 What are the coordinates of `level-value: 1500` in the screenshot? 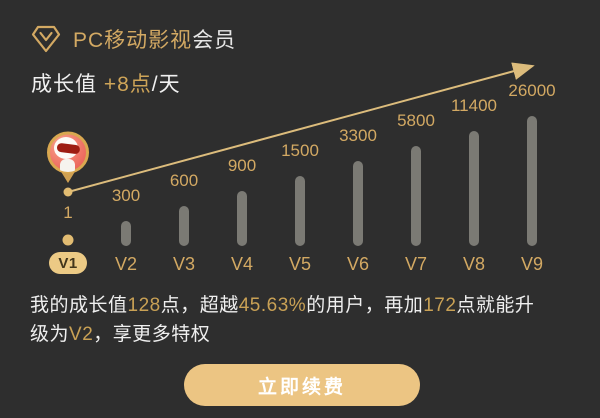 It's located at (300, 150).